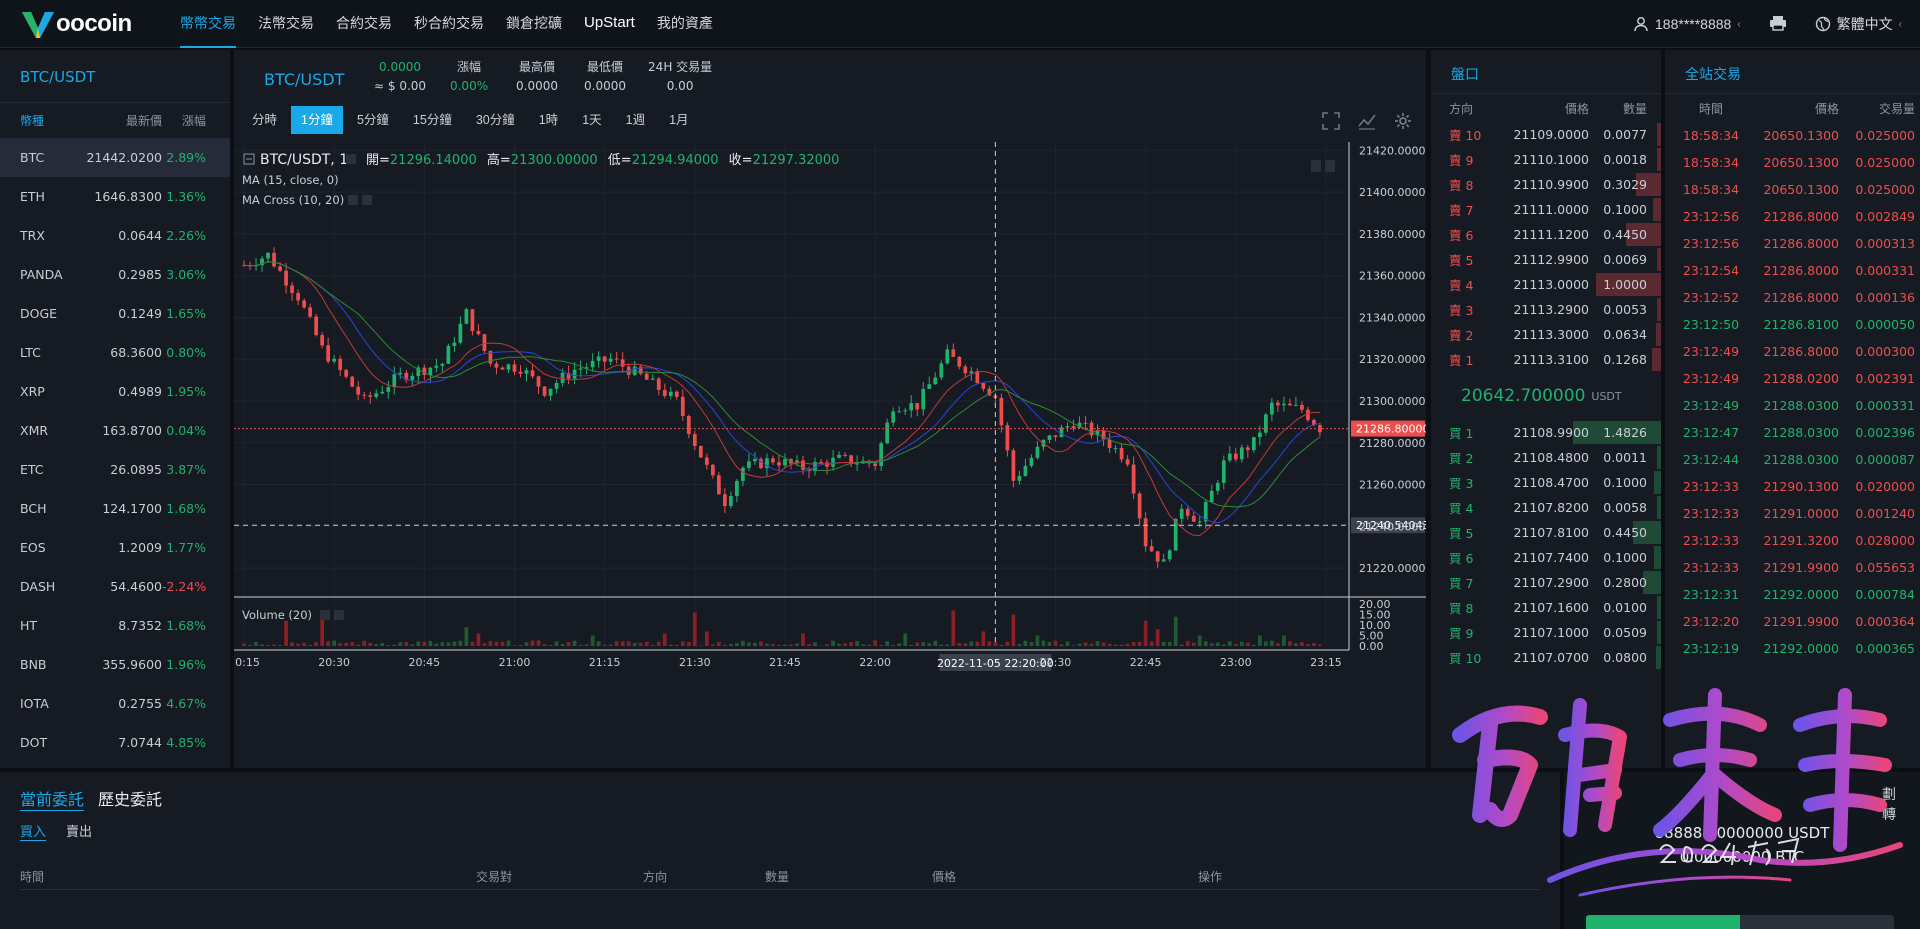 The image size is (1920, 929). Describe the element at coordinates (367, 200) in the screenshot. I see `study-close-icon` at that location.